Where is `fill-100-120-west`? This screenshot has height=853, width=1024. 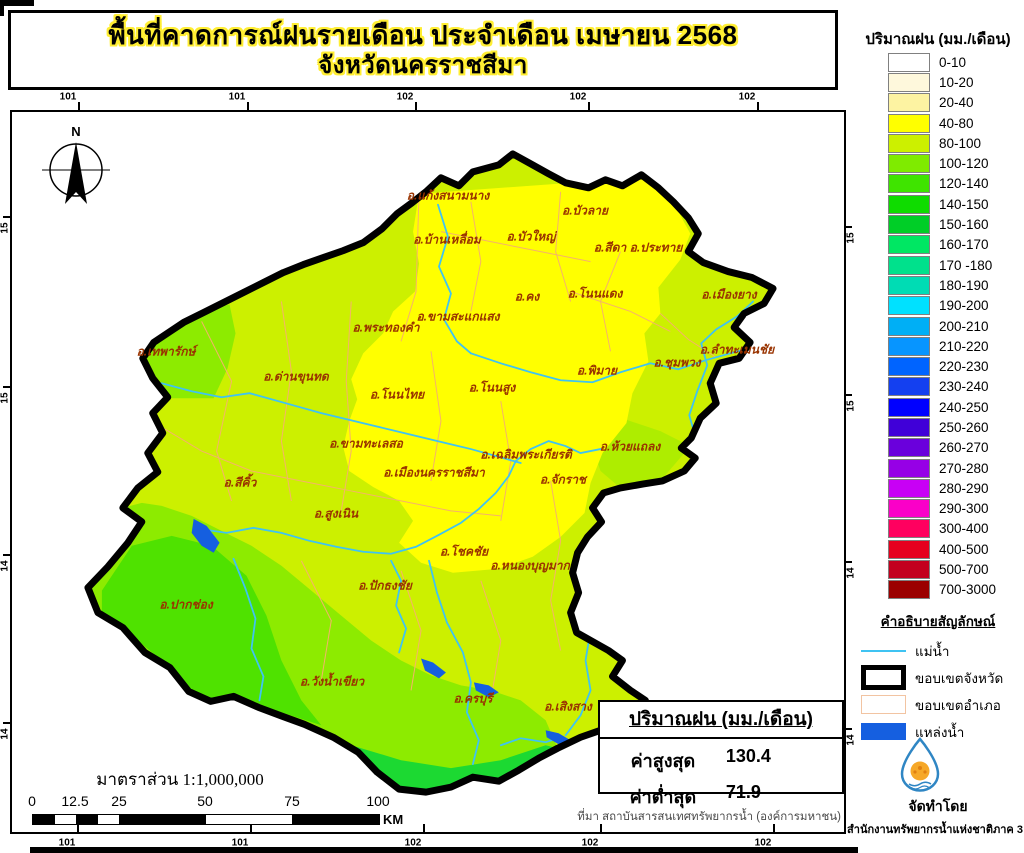
fill-100-120-west is located at coordinates (189, 351).